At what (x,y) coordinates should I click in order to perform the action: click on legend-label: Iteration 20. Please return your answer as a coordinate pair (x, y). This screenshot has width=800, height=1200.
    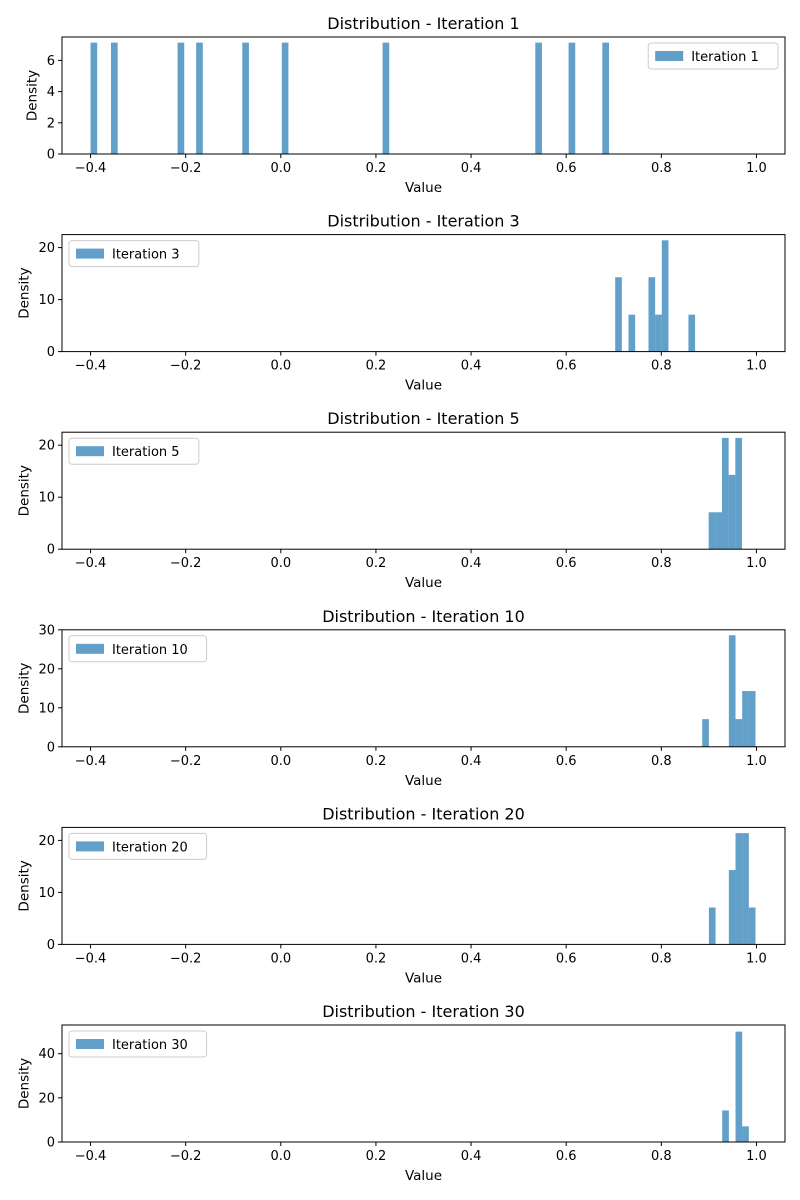
    Looking at the image, I should click on (150, 847).